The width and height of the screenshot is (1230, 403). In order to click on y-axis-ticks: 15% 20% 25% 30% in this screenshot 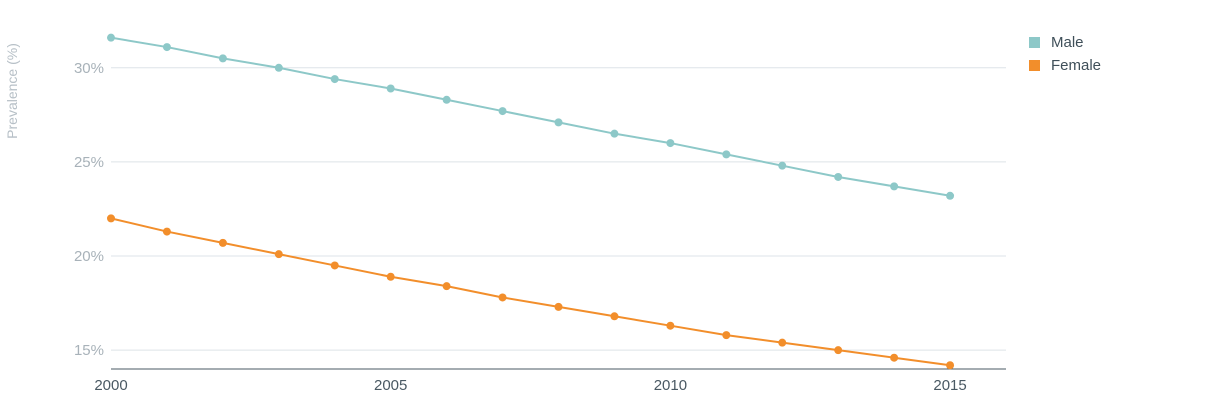, I will do `click(89, 209)`.